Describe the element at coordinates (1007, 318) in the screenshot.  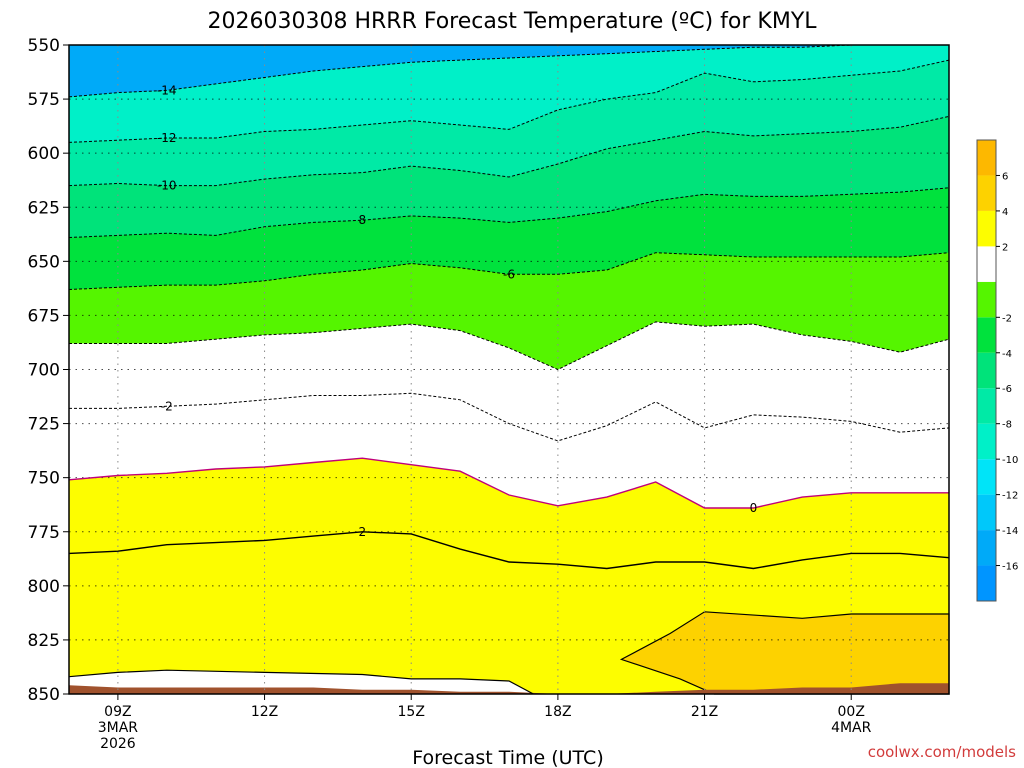
I see `colorbar-label: -2` at that location.